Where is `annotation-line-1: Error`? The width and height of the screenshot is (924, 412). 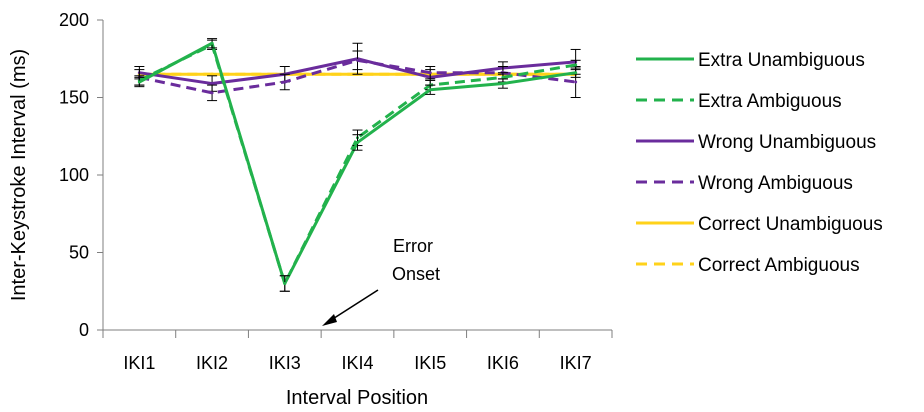
annotation-line-1: Error is located at coordinates (413, 246).